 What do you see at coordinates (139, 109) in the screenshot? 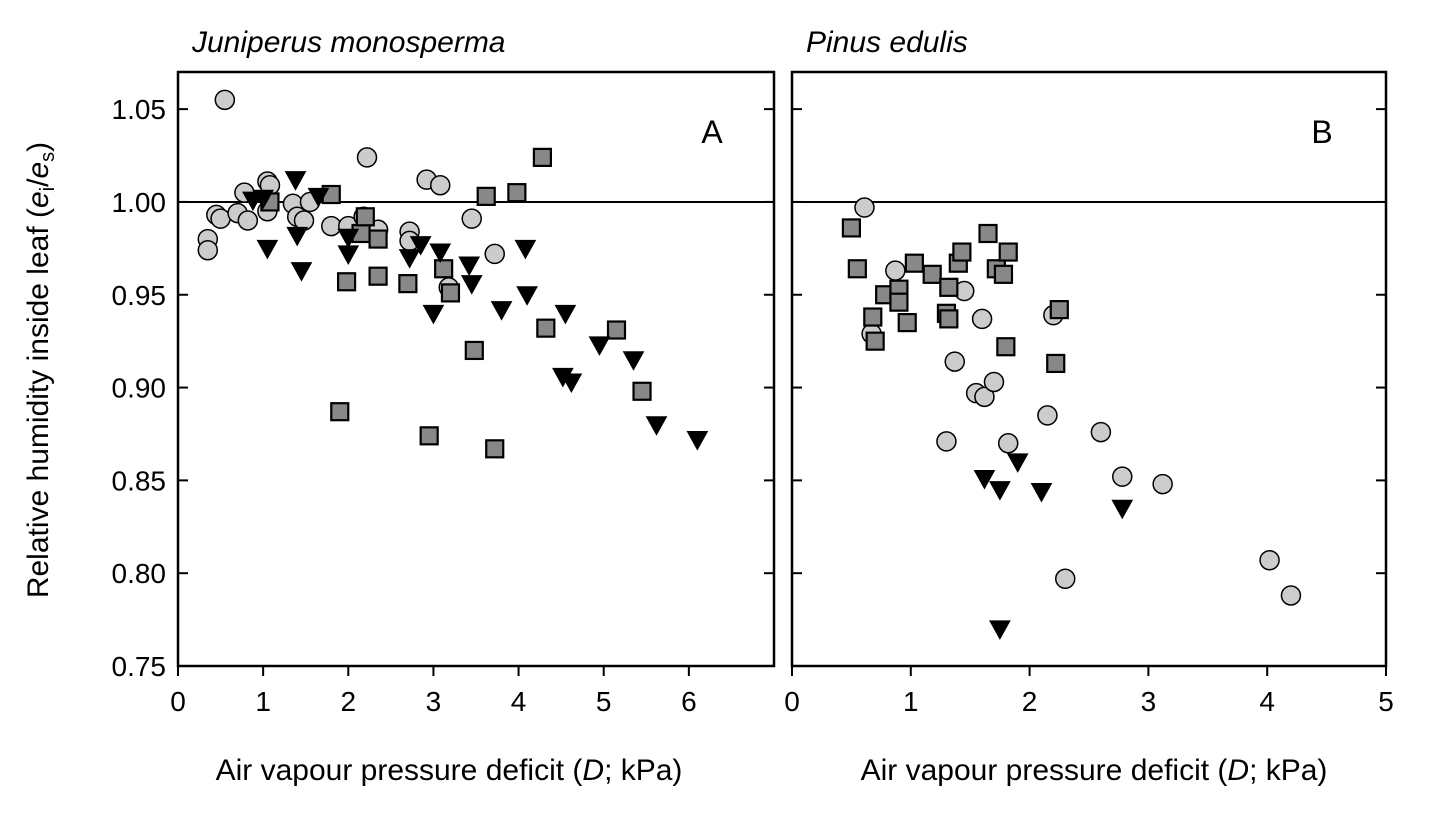
I see `panel-a-y-tick-label: 1.05` at bounding box center [139, 109].